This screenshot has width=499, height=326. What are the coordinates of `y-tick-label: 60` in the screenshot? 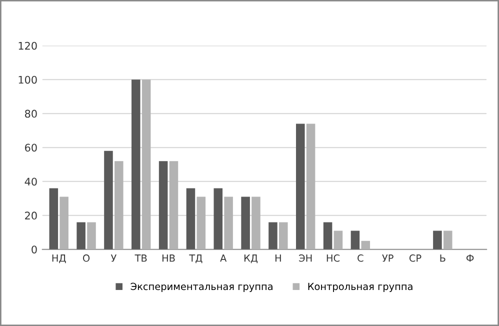 It's located at (31, 148).